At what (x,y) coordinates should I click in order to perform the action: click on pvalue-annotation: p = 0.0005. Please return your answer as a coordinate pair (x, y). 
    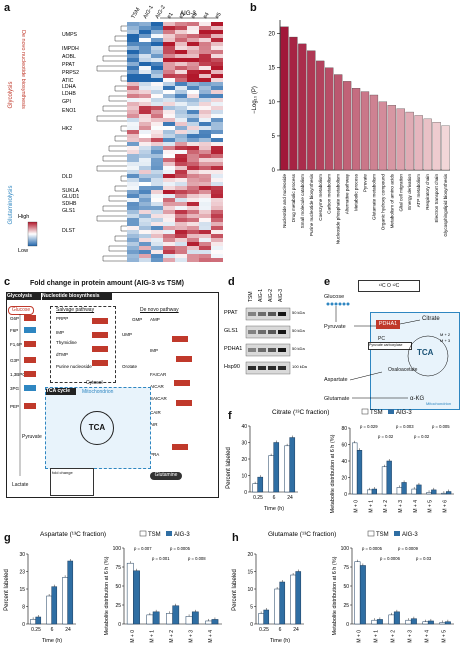
    Looking at the image, I should click on (372, 548).